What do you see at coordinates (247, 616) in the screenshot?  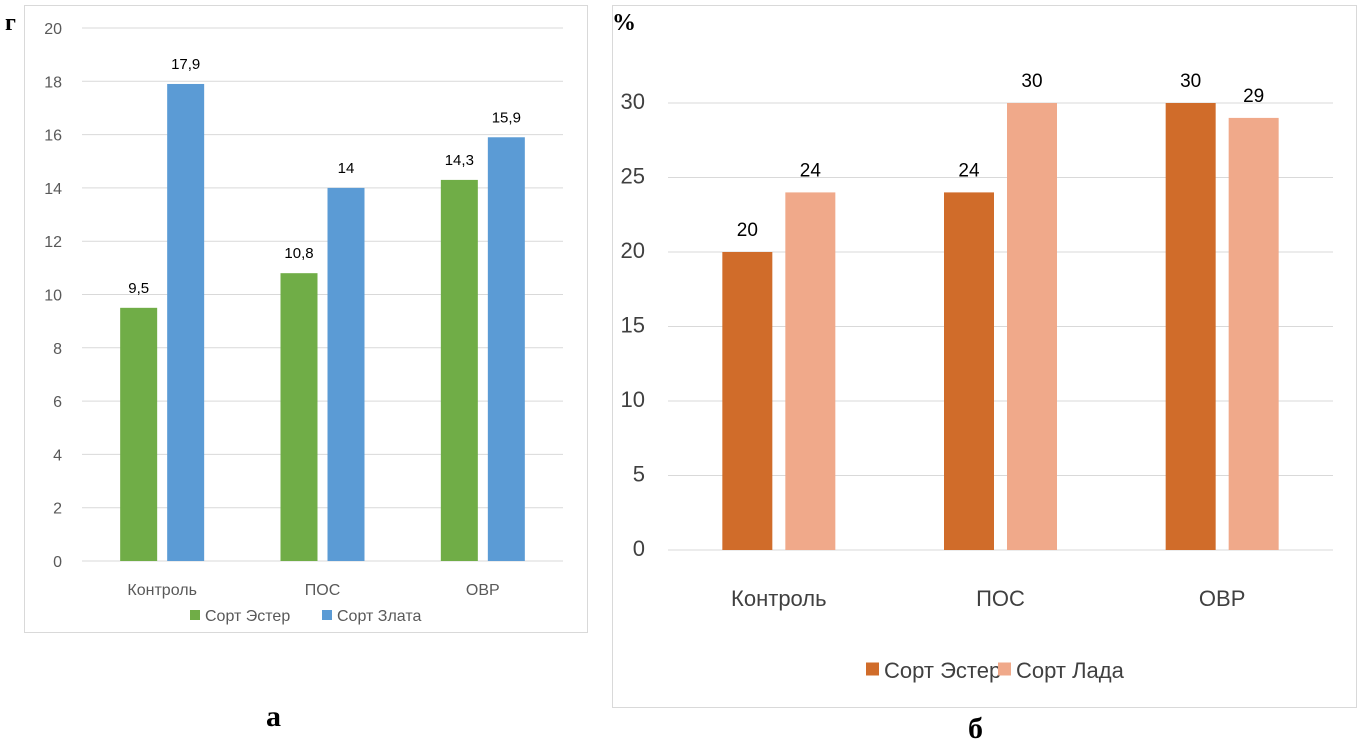 I see `chart-a-legend-label: Сорт Эстер` at bounding box center [247, 616].